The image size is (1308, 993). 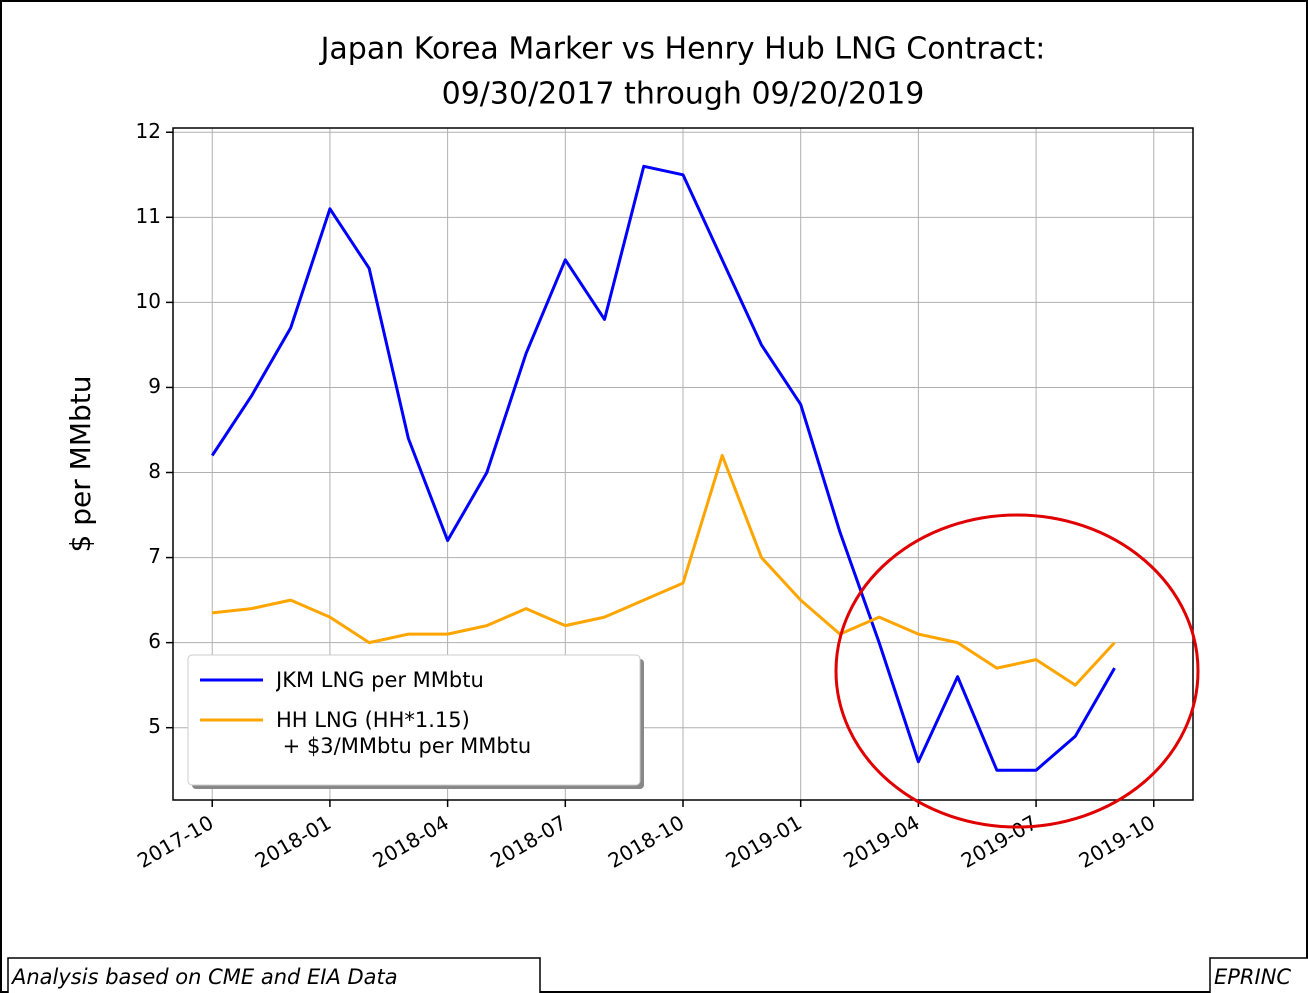 What do you see at coordinates (528, 841) in the screenshot?
I see `x-tick-label: 2018-07` at bounding box center [528, 841].